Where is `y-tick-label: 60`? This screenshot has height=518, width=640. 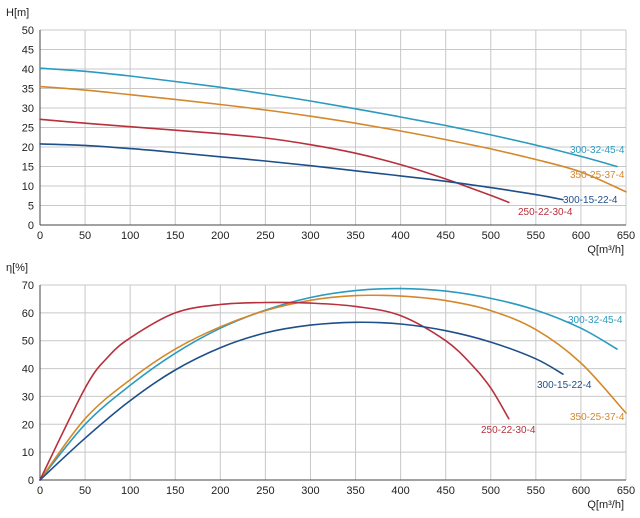
y-tick-label: 60 is located at coordinates (28, 314).